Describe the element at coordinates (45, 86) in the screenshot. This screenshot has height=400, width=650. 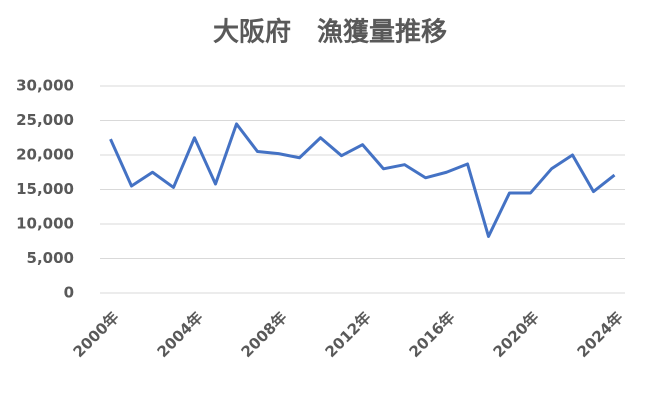
I see `y-tick-label: 30,000` at that location.